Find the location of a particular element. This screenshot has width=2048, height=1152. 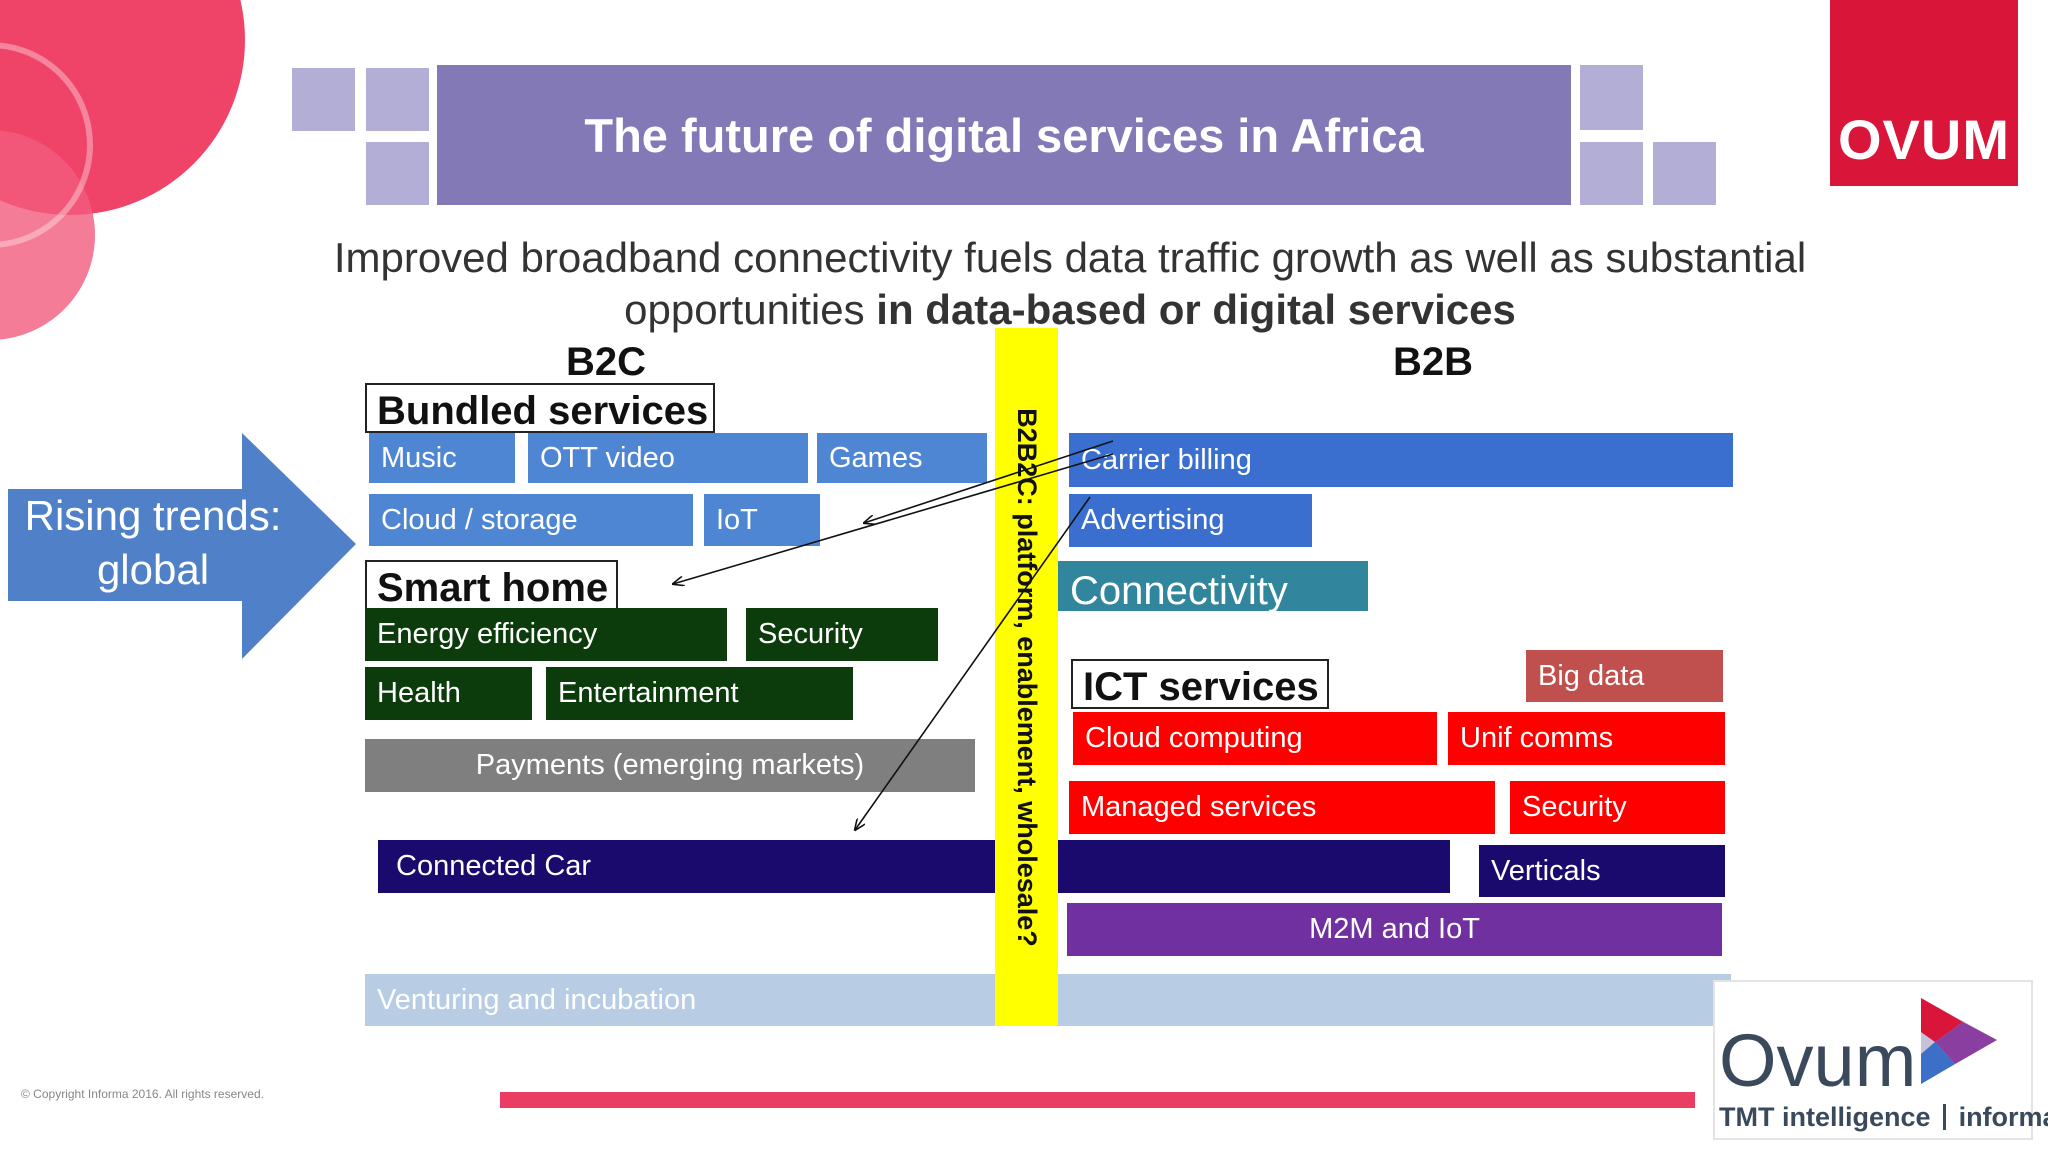

ict-security-block: Security is located at coordinates (1617, 807).